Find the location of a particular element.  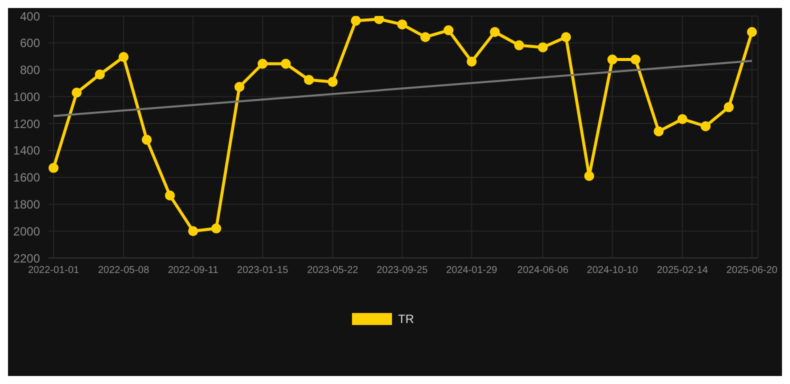

y-tick-label: 1200 is located at coordinates (26, 123).